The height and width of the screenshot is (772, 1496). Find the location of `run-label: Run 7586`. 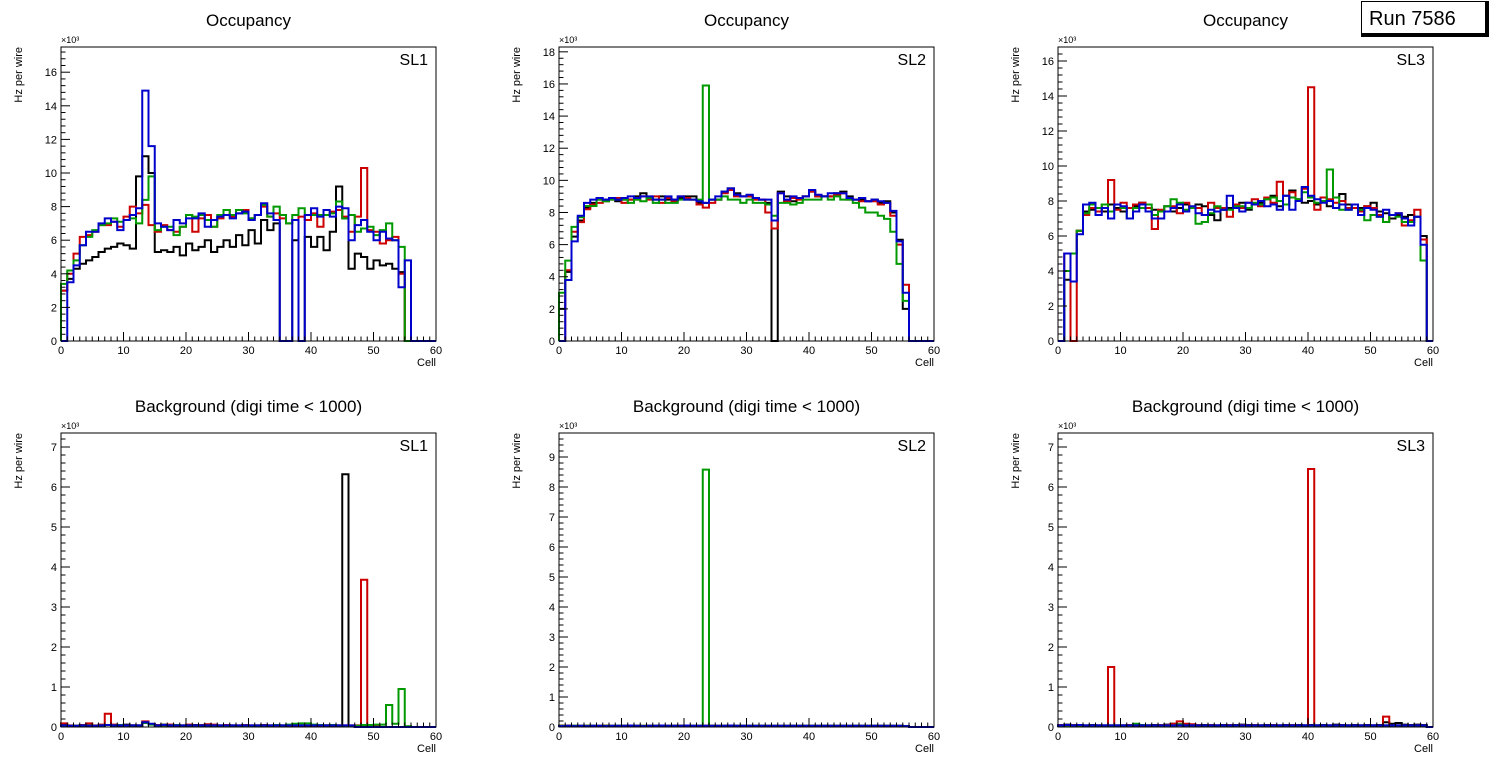

run-label: Run 7586 is located at coordinates (1412, 19).